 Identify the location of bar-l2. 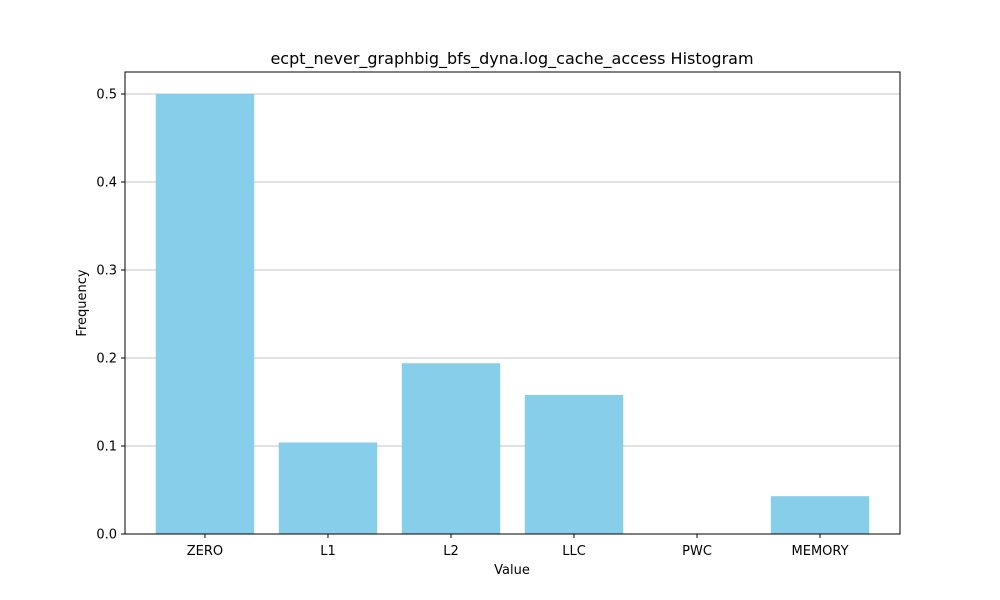
(451, 448).